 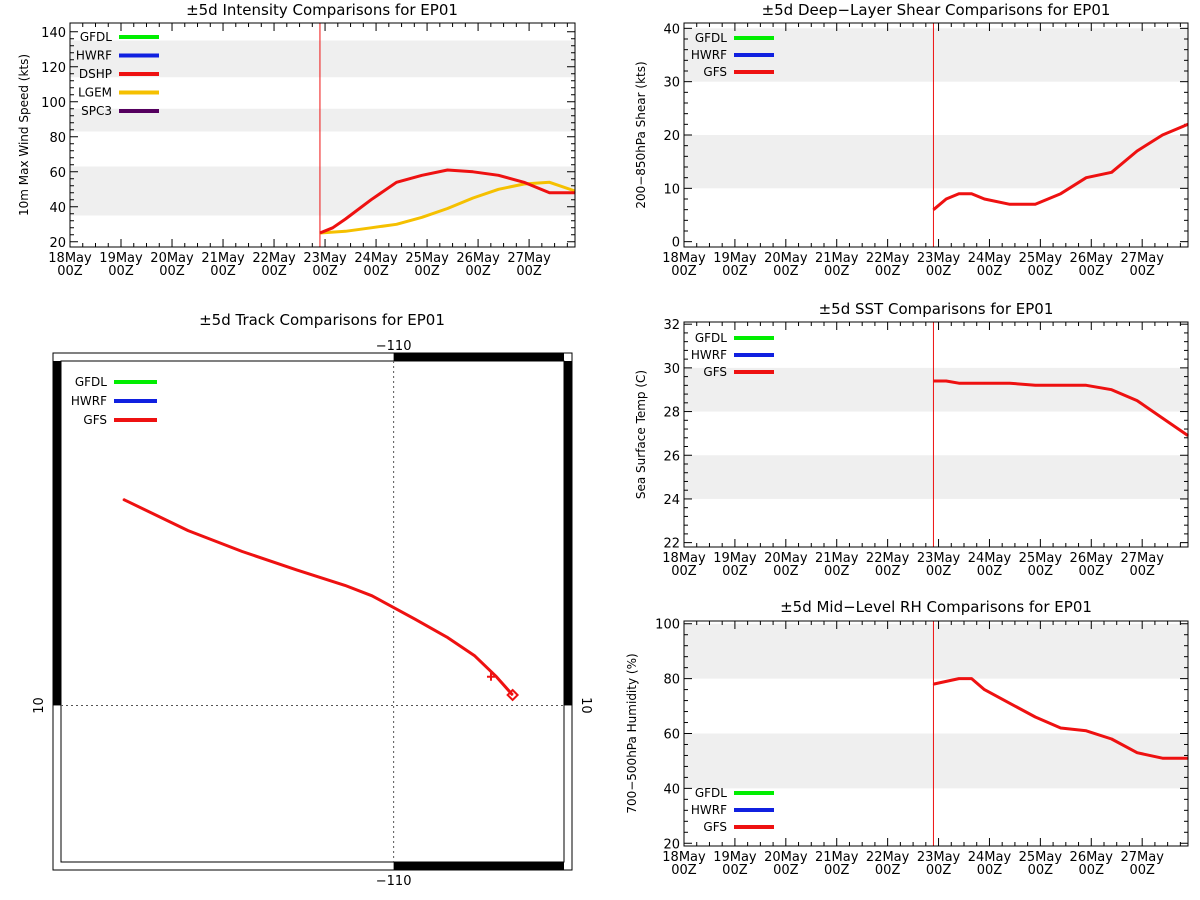 I want to click on y-tick-label: 22, so click(x=671, y=544).